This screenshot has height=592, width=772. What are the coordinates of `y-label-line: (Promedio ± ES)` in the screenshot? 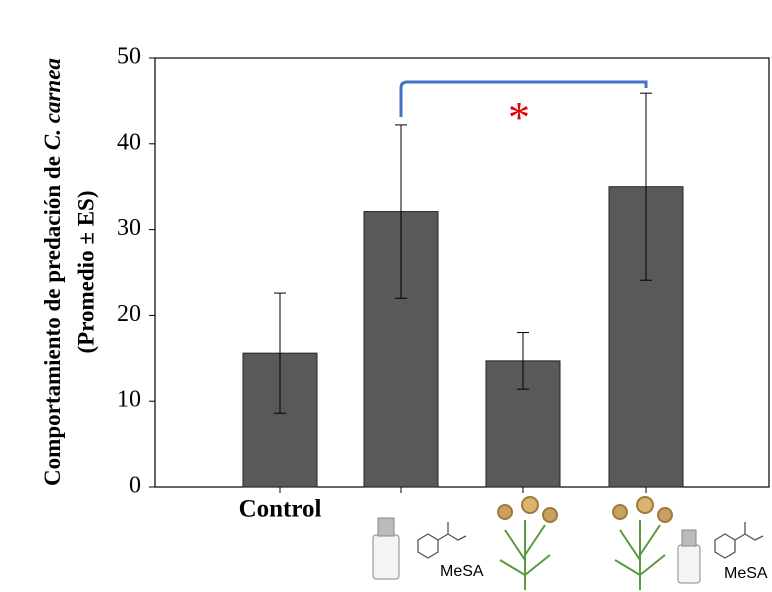 It's located at (85, 272).